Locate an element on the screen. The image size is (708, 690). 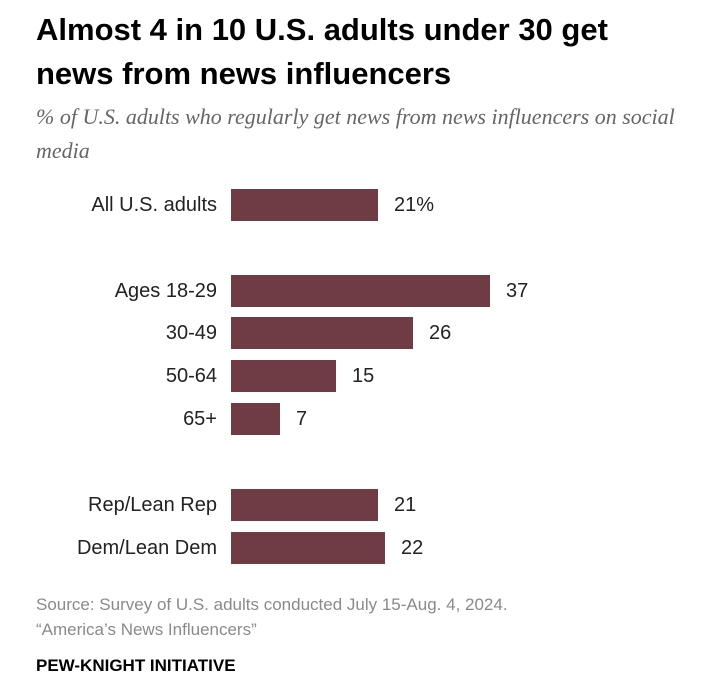
category-label-1: Ages 18-29 is located at coordinates (166, 291).